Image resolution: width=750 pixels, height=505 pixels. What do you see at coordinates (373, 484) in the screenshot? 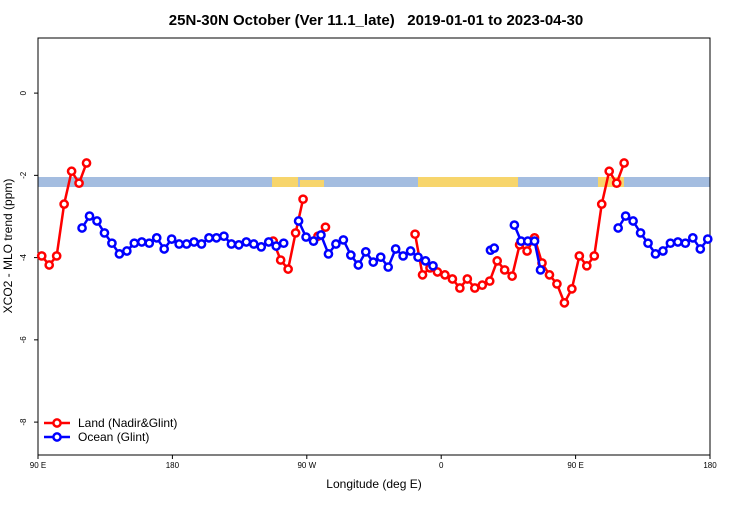
I see `x-axis-label: Longitude (deg E)` at bounding box center [373, 484].